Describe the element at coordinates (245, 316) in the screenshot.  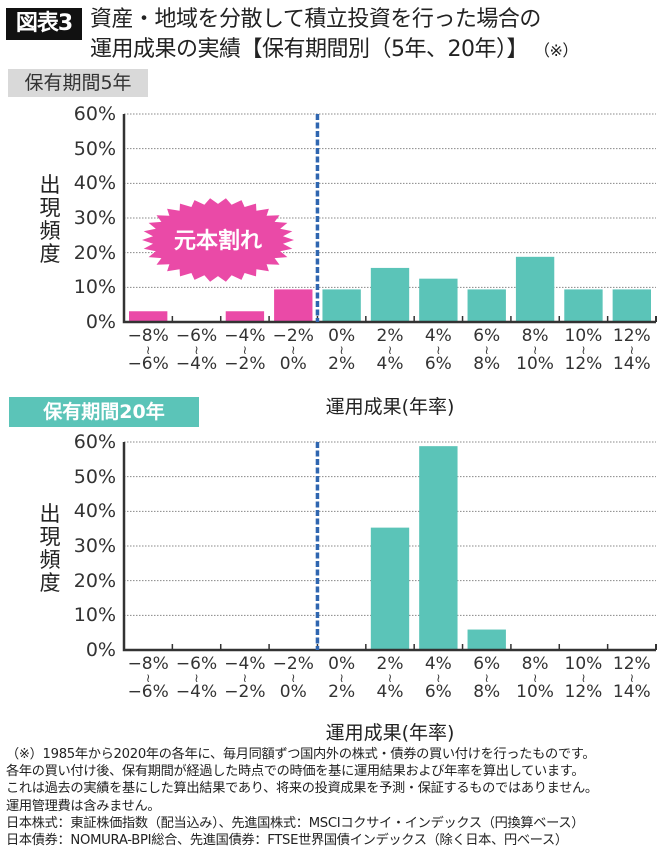
I see `bar--4%~-2%` at that location.